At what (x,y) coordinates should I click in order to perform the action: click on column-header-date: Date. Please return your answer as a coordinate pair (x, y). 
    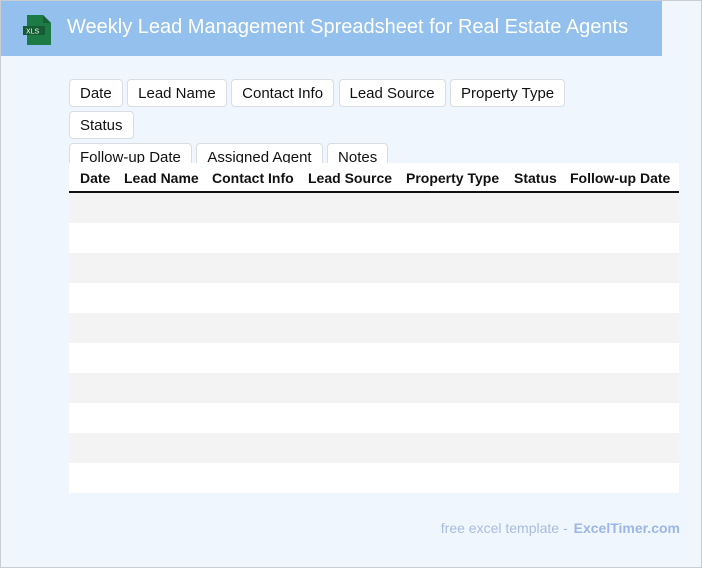
    Looking at the image, I should click on (95, 178).